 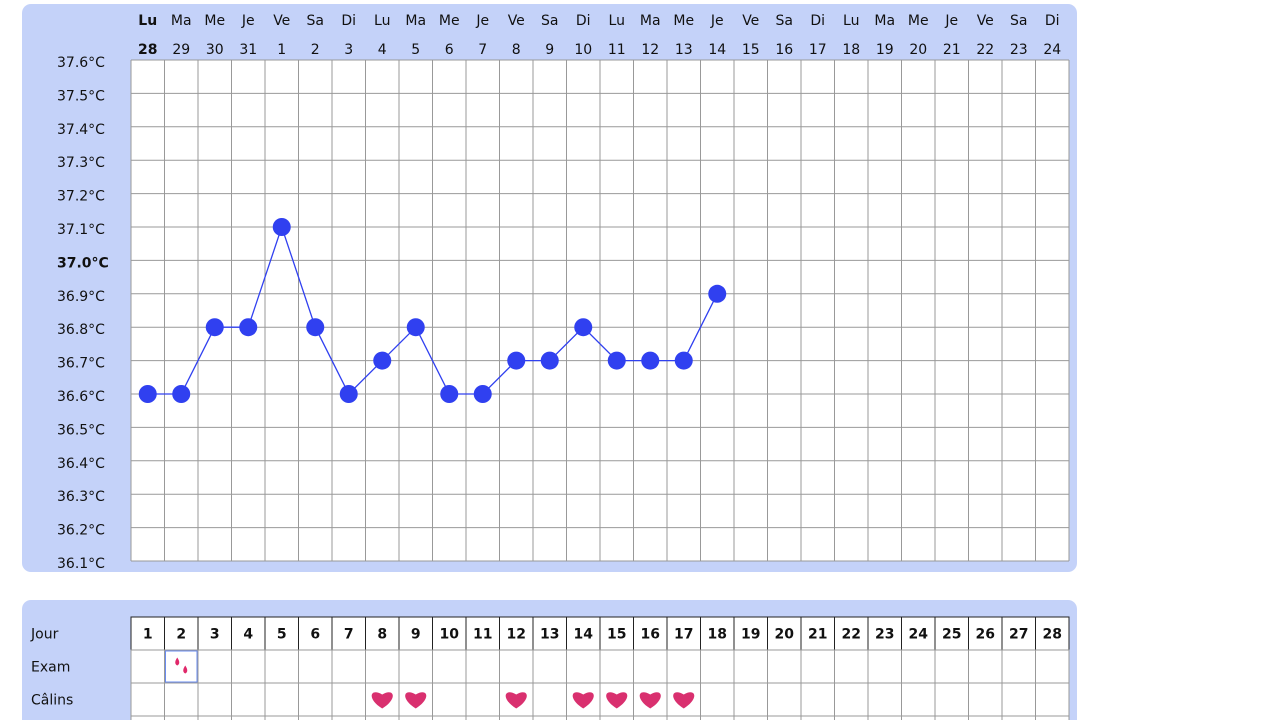 I want to click on weekday-label: Ma, so click(x=650, y=21).